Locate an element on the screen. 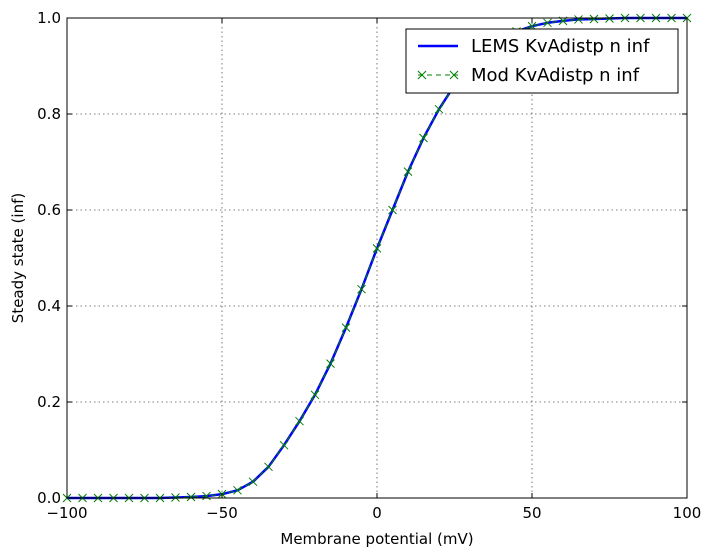 The height and width of the screenshot is (557, 712). x-axis-label: Membrane potential (mV) is located at coordinates (376, 539).